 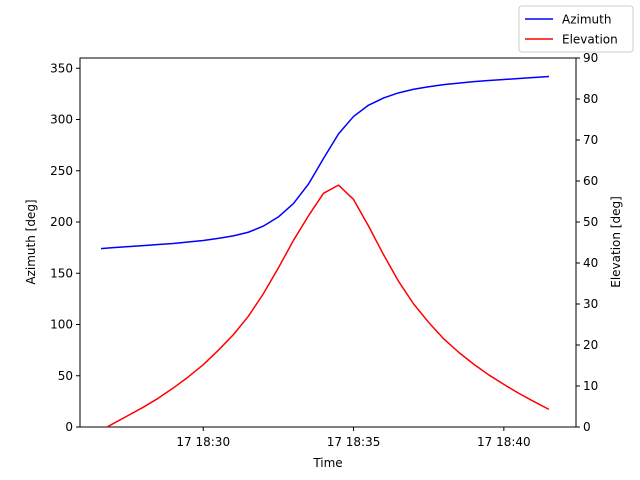 What do you see at coordinates (504, 442) in the screenshot?
I see `x-tick-label: 17 18:40` at bounding box center [504, 442].